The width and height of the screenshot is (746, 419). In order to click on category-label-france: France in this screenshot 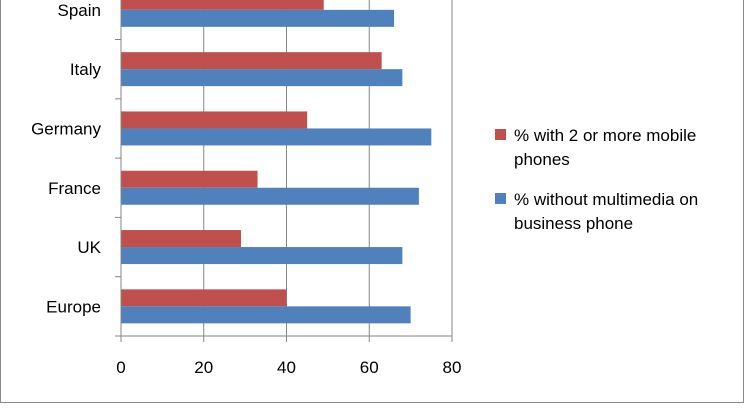, I will do `click(74, 188)`.